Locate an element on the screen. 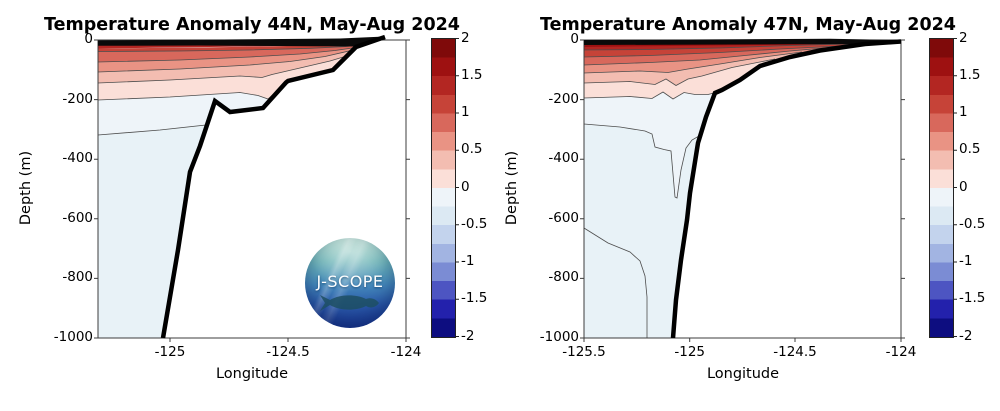  left-ytick-400: -400 is located at coordinates (77, 158).